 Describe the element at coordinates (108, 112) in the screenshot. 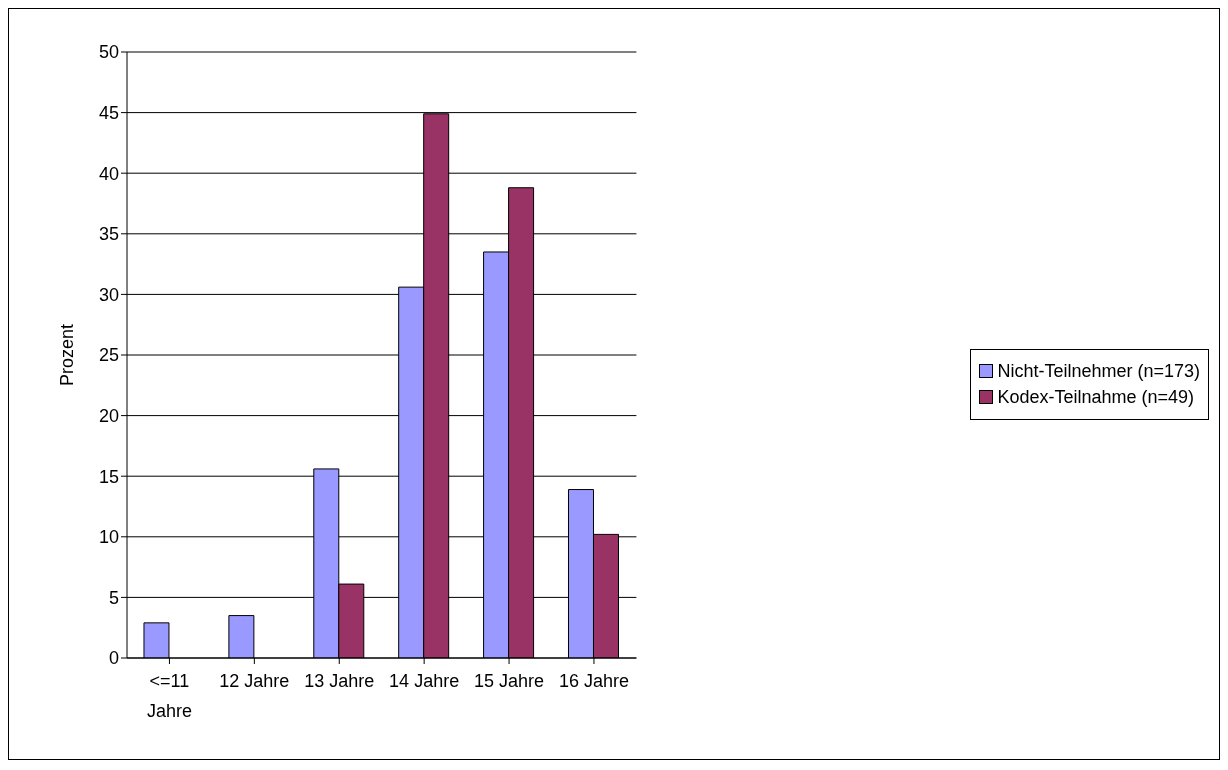

I see `y-tick-label: 45` at that location.